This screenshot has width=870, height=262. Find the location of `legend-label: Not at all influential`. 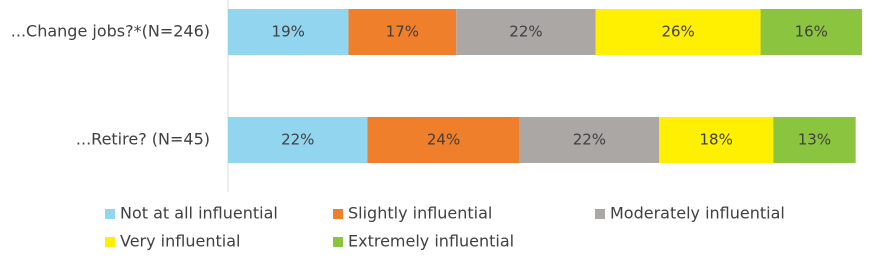

legend-label: Not at all influential is located at coordinates (199, 213).